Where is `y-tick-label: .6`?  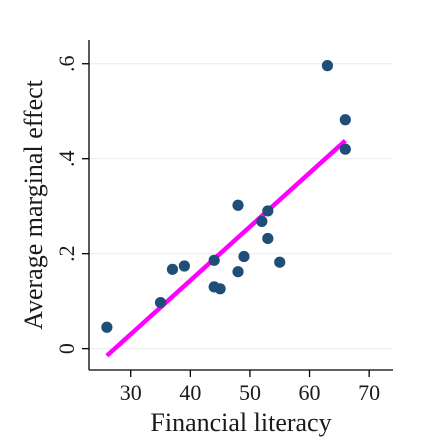 y-tick-label: .6 is located at coordinates (66, 63).